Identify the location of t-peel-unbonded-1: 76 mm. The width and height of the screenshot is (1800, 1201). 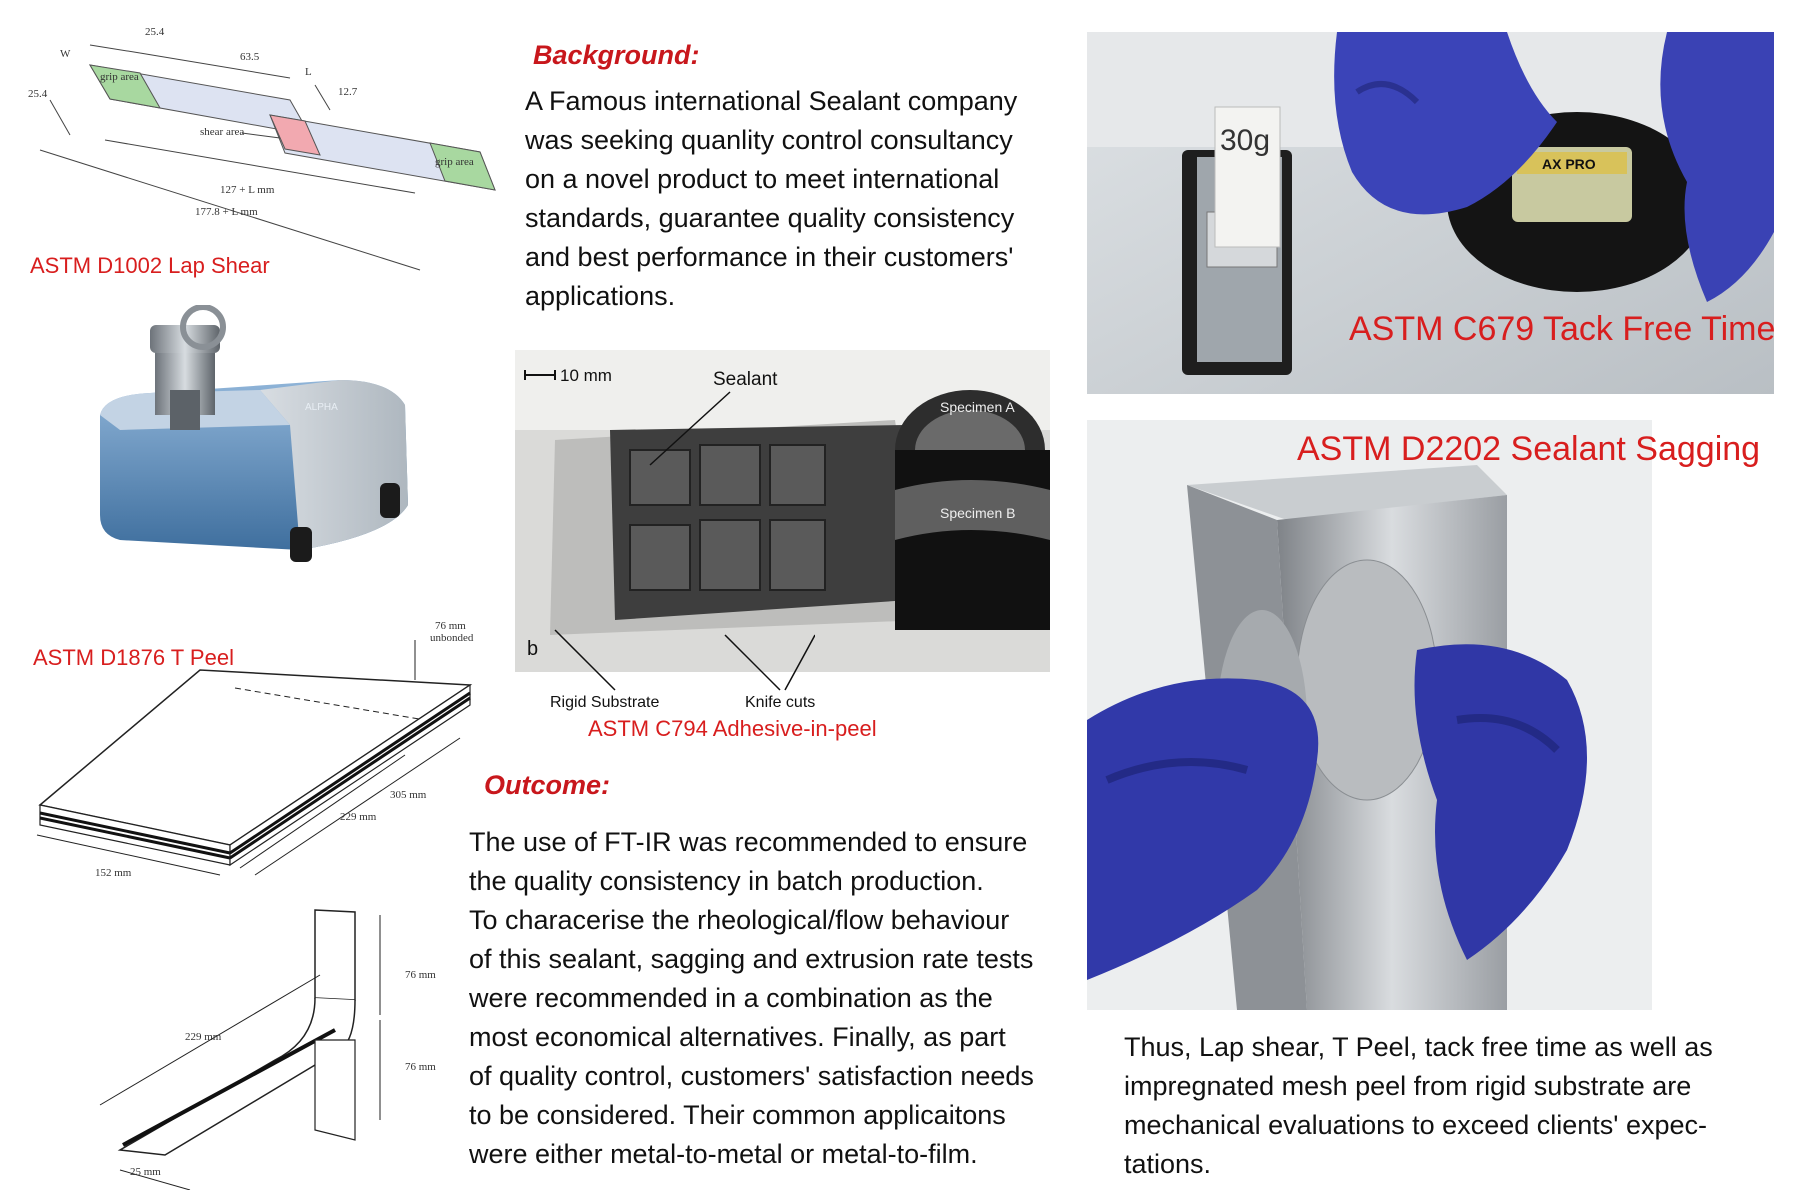
(450, 626).